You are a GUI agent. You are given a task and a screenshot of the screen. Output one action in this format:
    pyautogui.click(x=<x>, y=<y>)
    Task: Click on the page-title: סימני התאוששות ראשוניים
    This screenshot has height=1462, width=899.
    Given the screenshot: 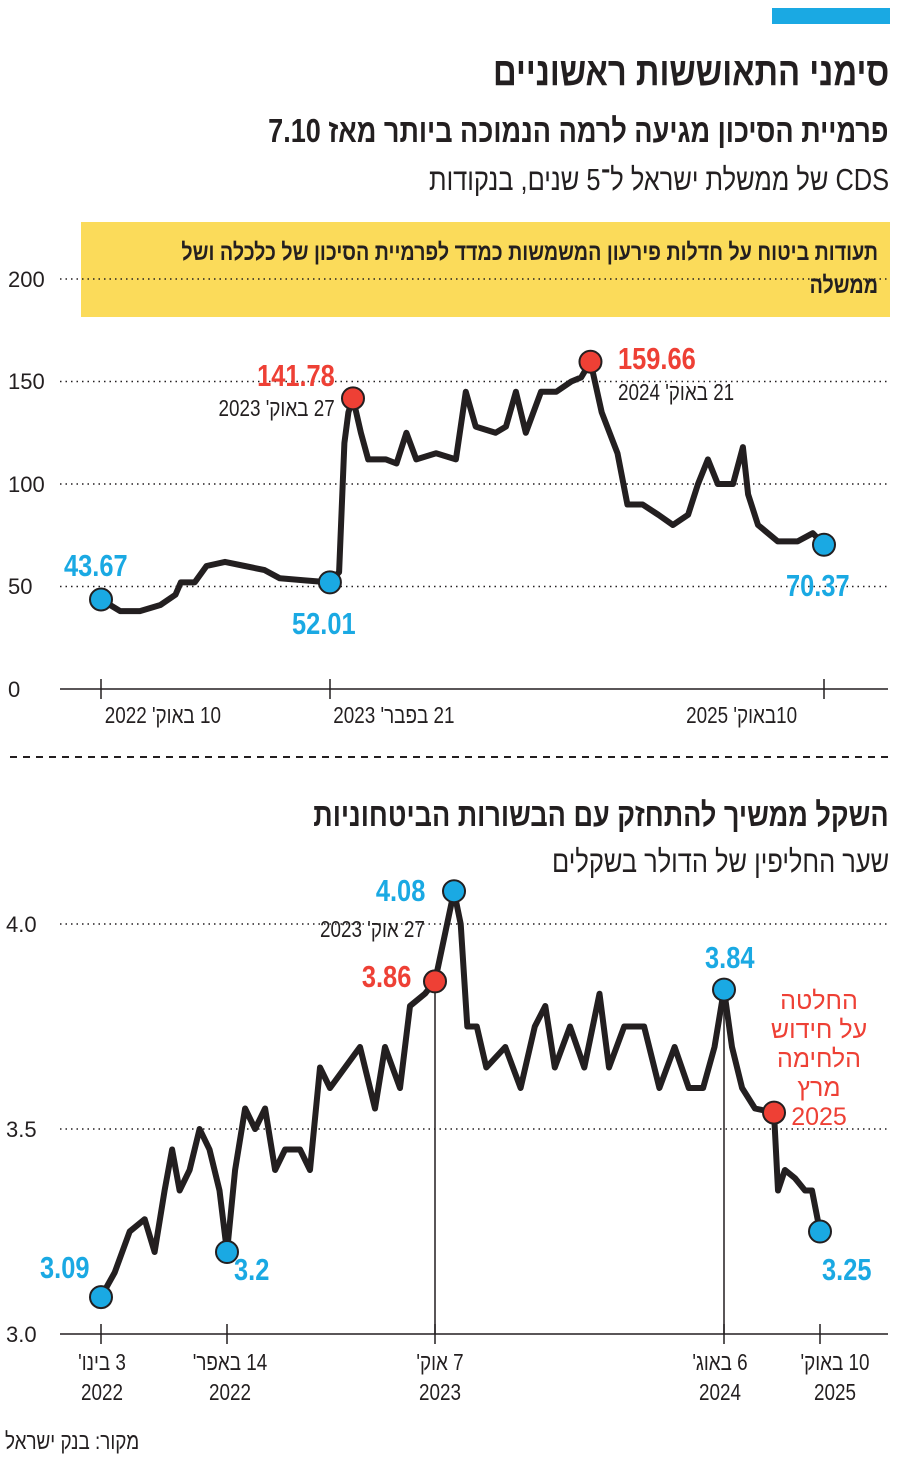 What is the action you would take?
    pyautogui.click(x=690, y=72)
    